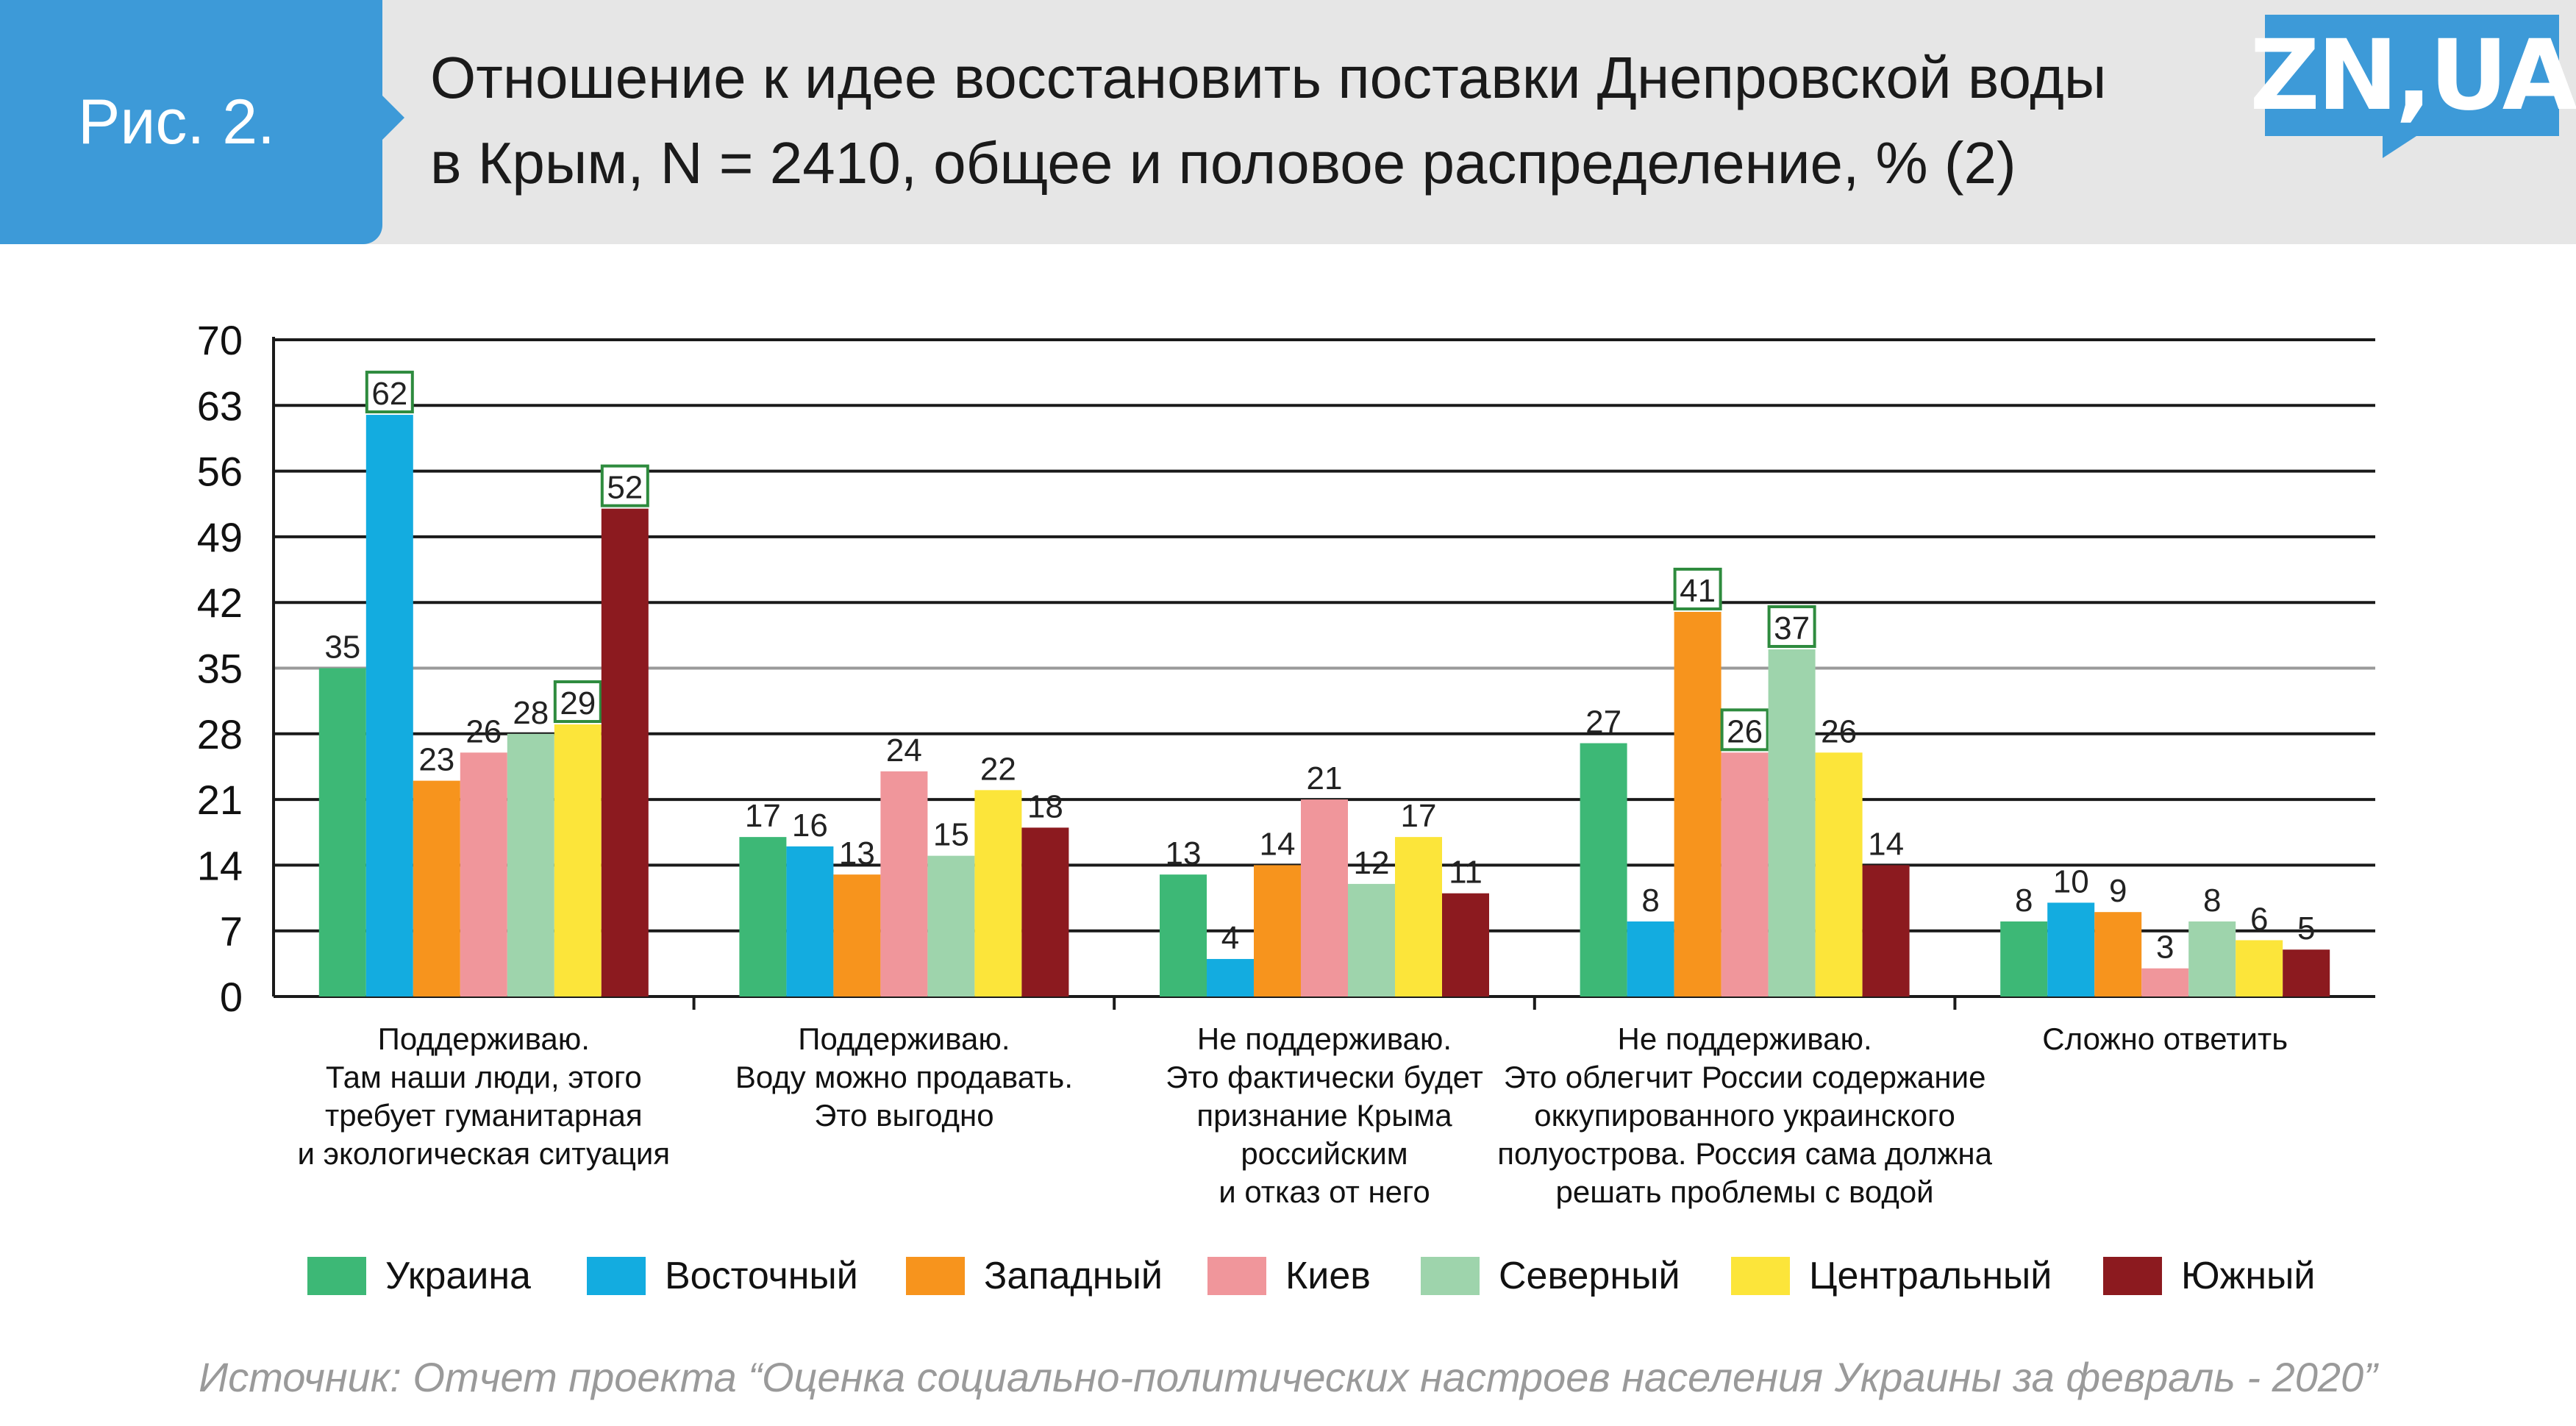  What do you see at coordinates (458, 1276) in the screenshot?
I see `legend-label: Украина` at bounding box center [458, 1276].